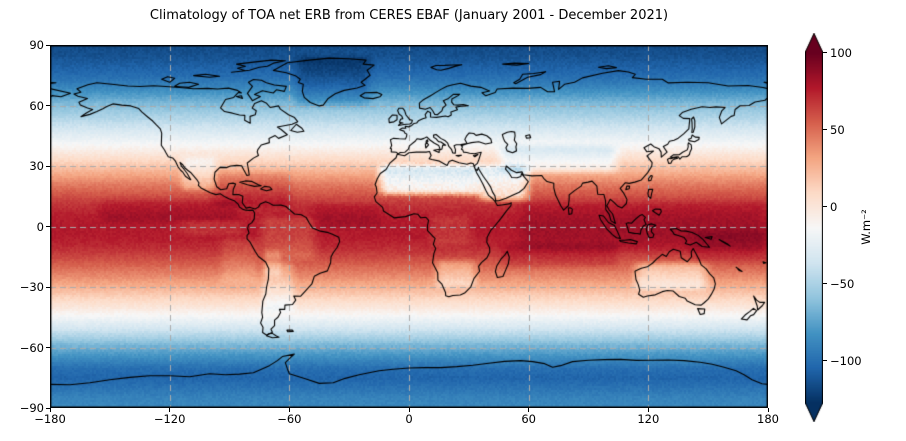 The image size is (906, 441). What do you see at coordinates (846, 360) in the screenshot?
I see `colorbar-tick-label: −100` at bounding box center [846, 360].